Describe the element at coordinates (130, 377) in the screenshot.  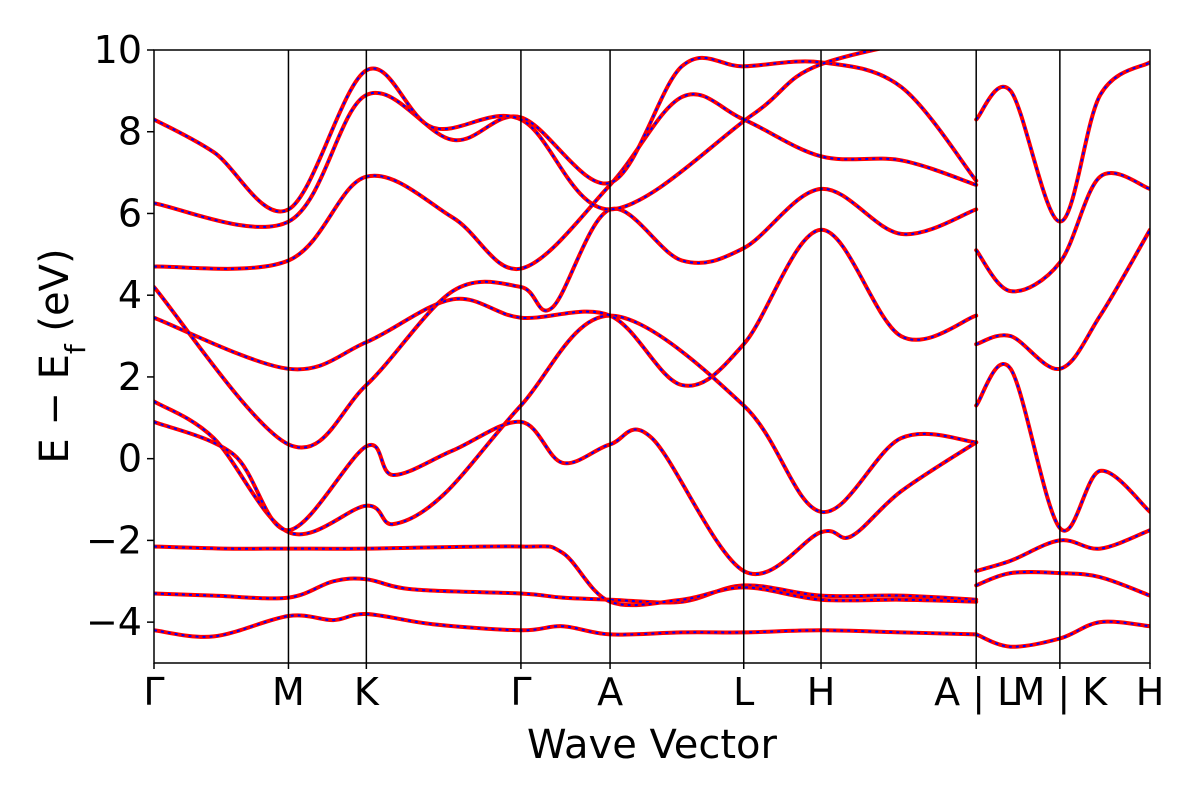
I see `y-tick-label: 2` at that location.